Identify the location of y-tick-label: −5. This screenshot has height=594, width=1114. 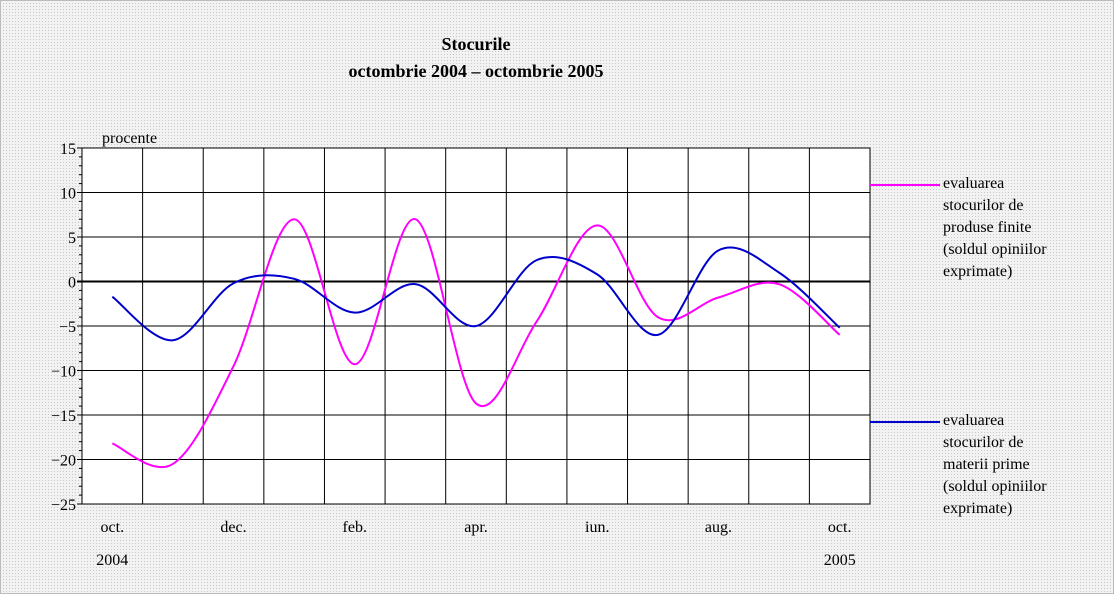
(67, 327).